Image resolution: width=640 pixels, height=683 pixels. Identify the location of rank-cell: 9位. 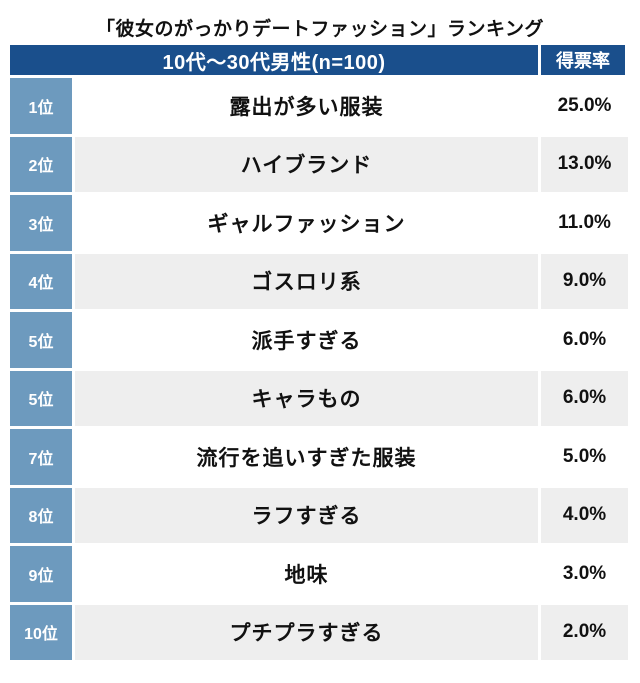
(41, 574).